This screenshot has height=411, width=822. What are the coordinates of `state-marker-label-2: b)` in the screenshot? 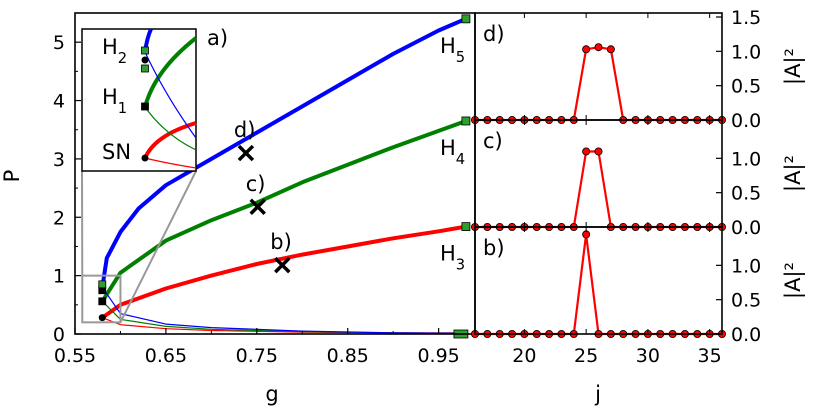 It's located at (281, 242).